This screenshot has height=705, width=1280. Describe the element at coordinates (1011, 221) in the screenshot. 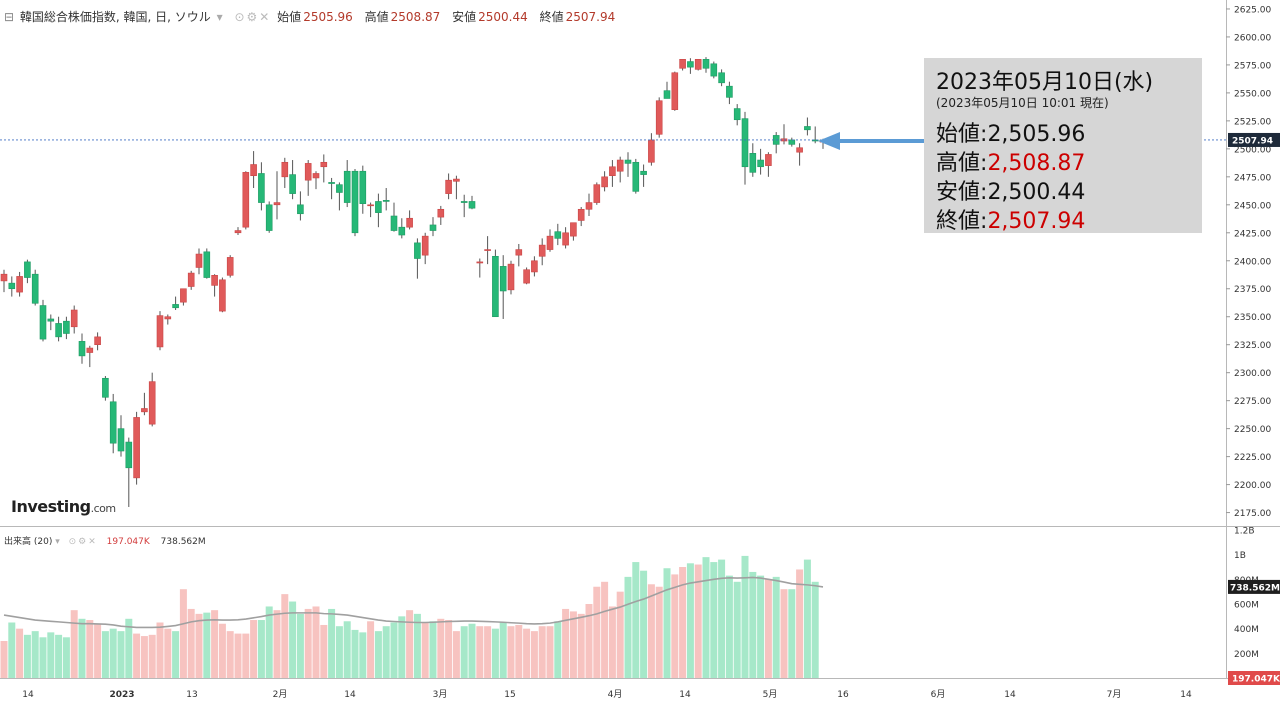

I see `info-close: 終値:2,507.94` at that location.